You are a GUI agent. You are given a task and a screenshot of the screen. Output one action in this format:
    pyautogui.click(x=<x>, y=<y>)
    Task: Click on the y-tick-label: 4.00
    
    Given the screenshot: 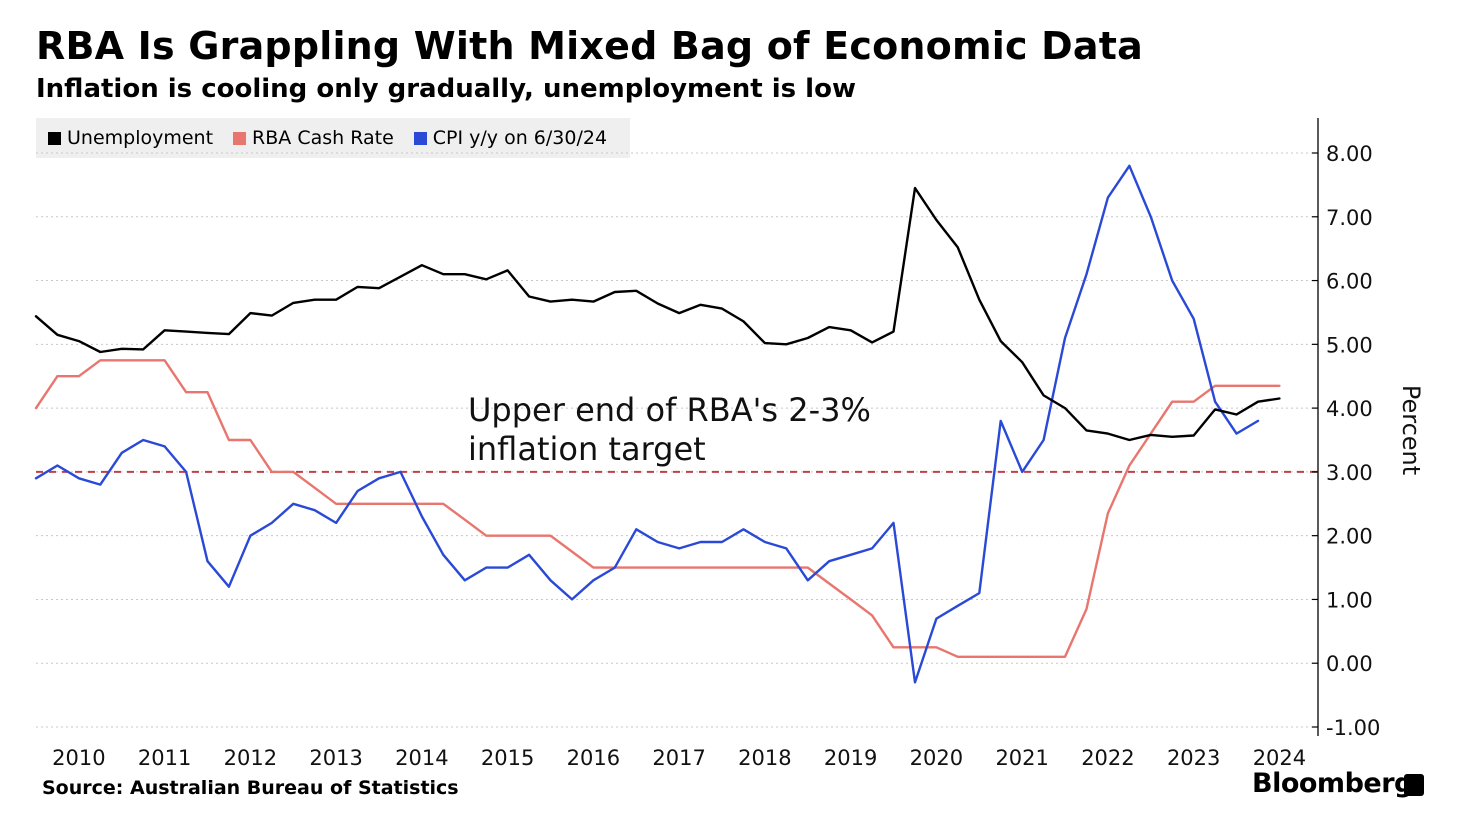 What is the action you would take?
    pyautogui.click(x=1349, y=409)
    